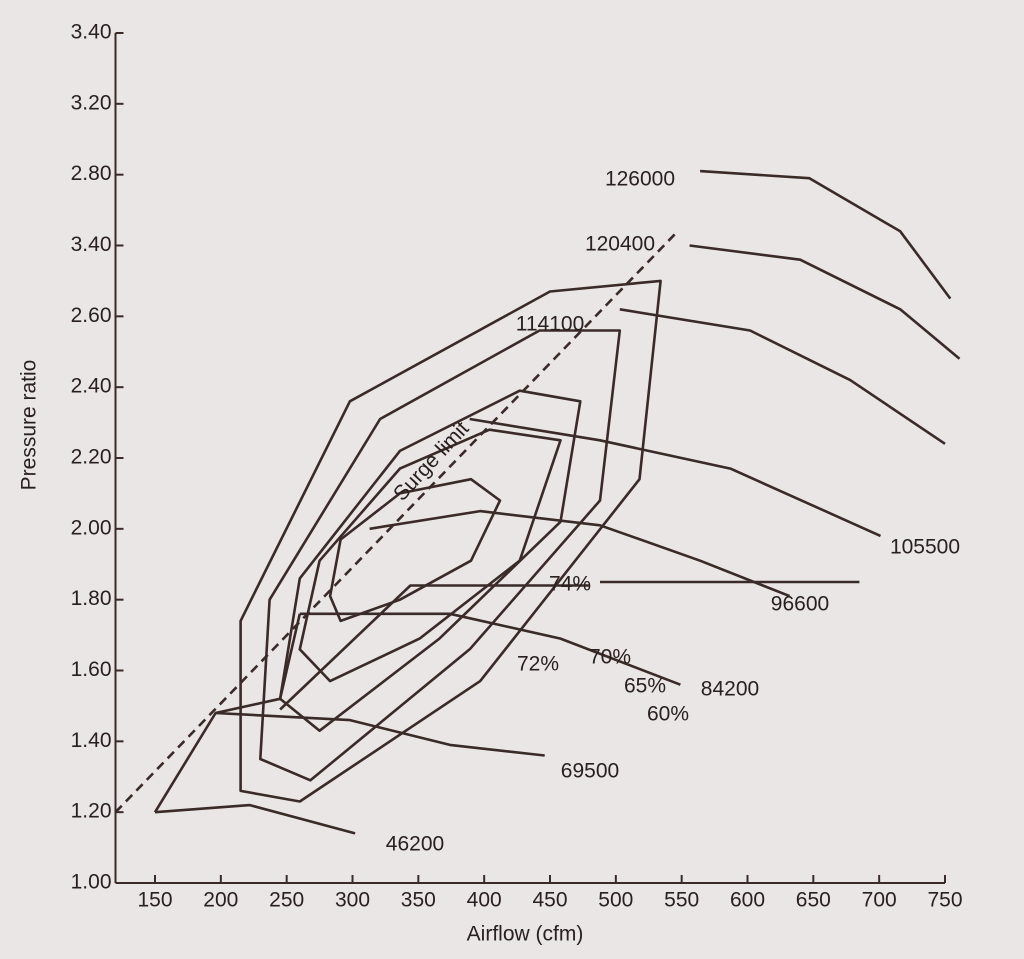 The height and width of the screenshot is (959, 1024). What do you see at coordinates (91, 315) in the screenshot?
I see `y-tick-label: 2.60` at bounding box center [91, 315].